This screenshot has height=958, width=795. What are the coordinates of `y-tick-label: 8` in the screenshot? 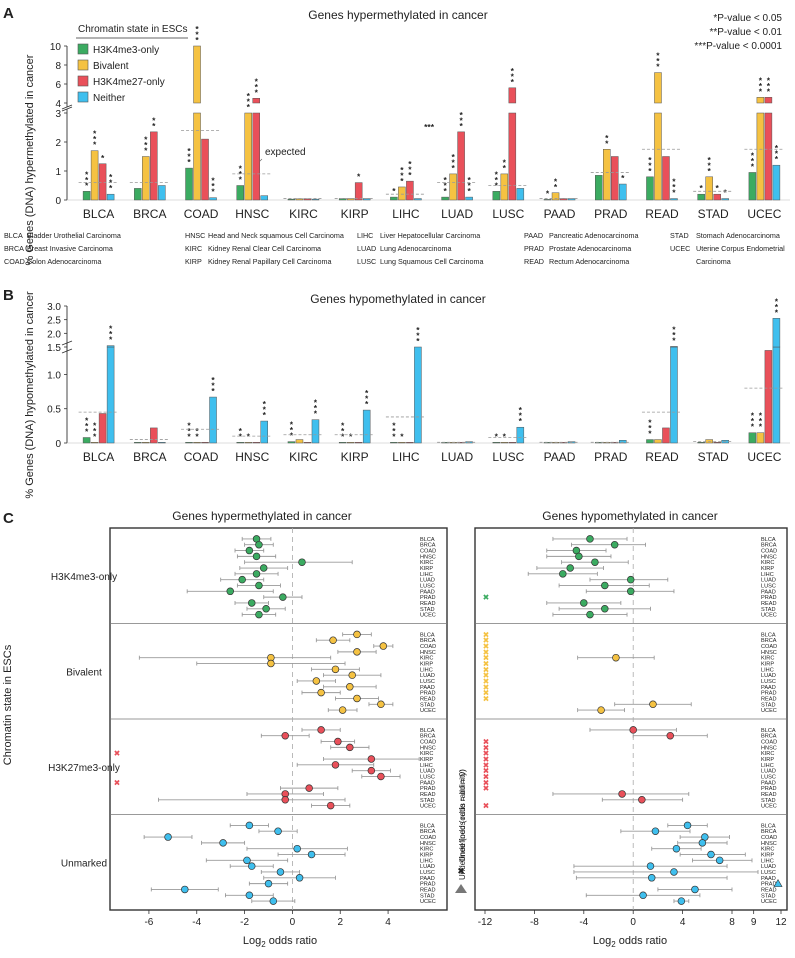 It's located at (58, 66).